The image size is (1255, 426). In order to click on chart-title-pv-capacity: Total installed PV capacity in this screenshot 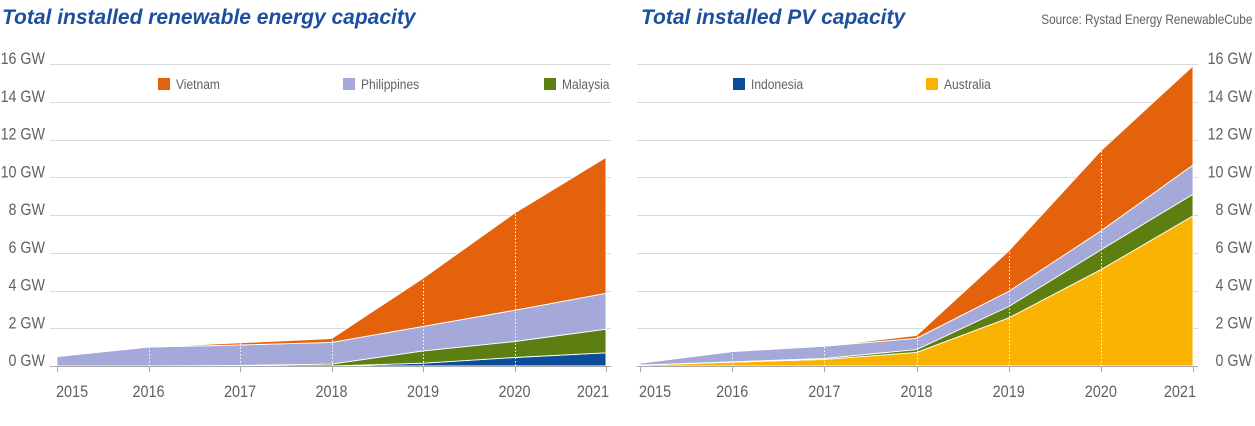, I will do `click(773, 17)`.